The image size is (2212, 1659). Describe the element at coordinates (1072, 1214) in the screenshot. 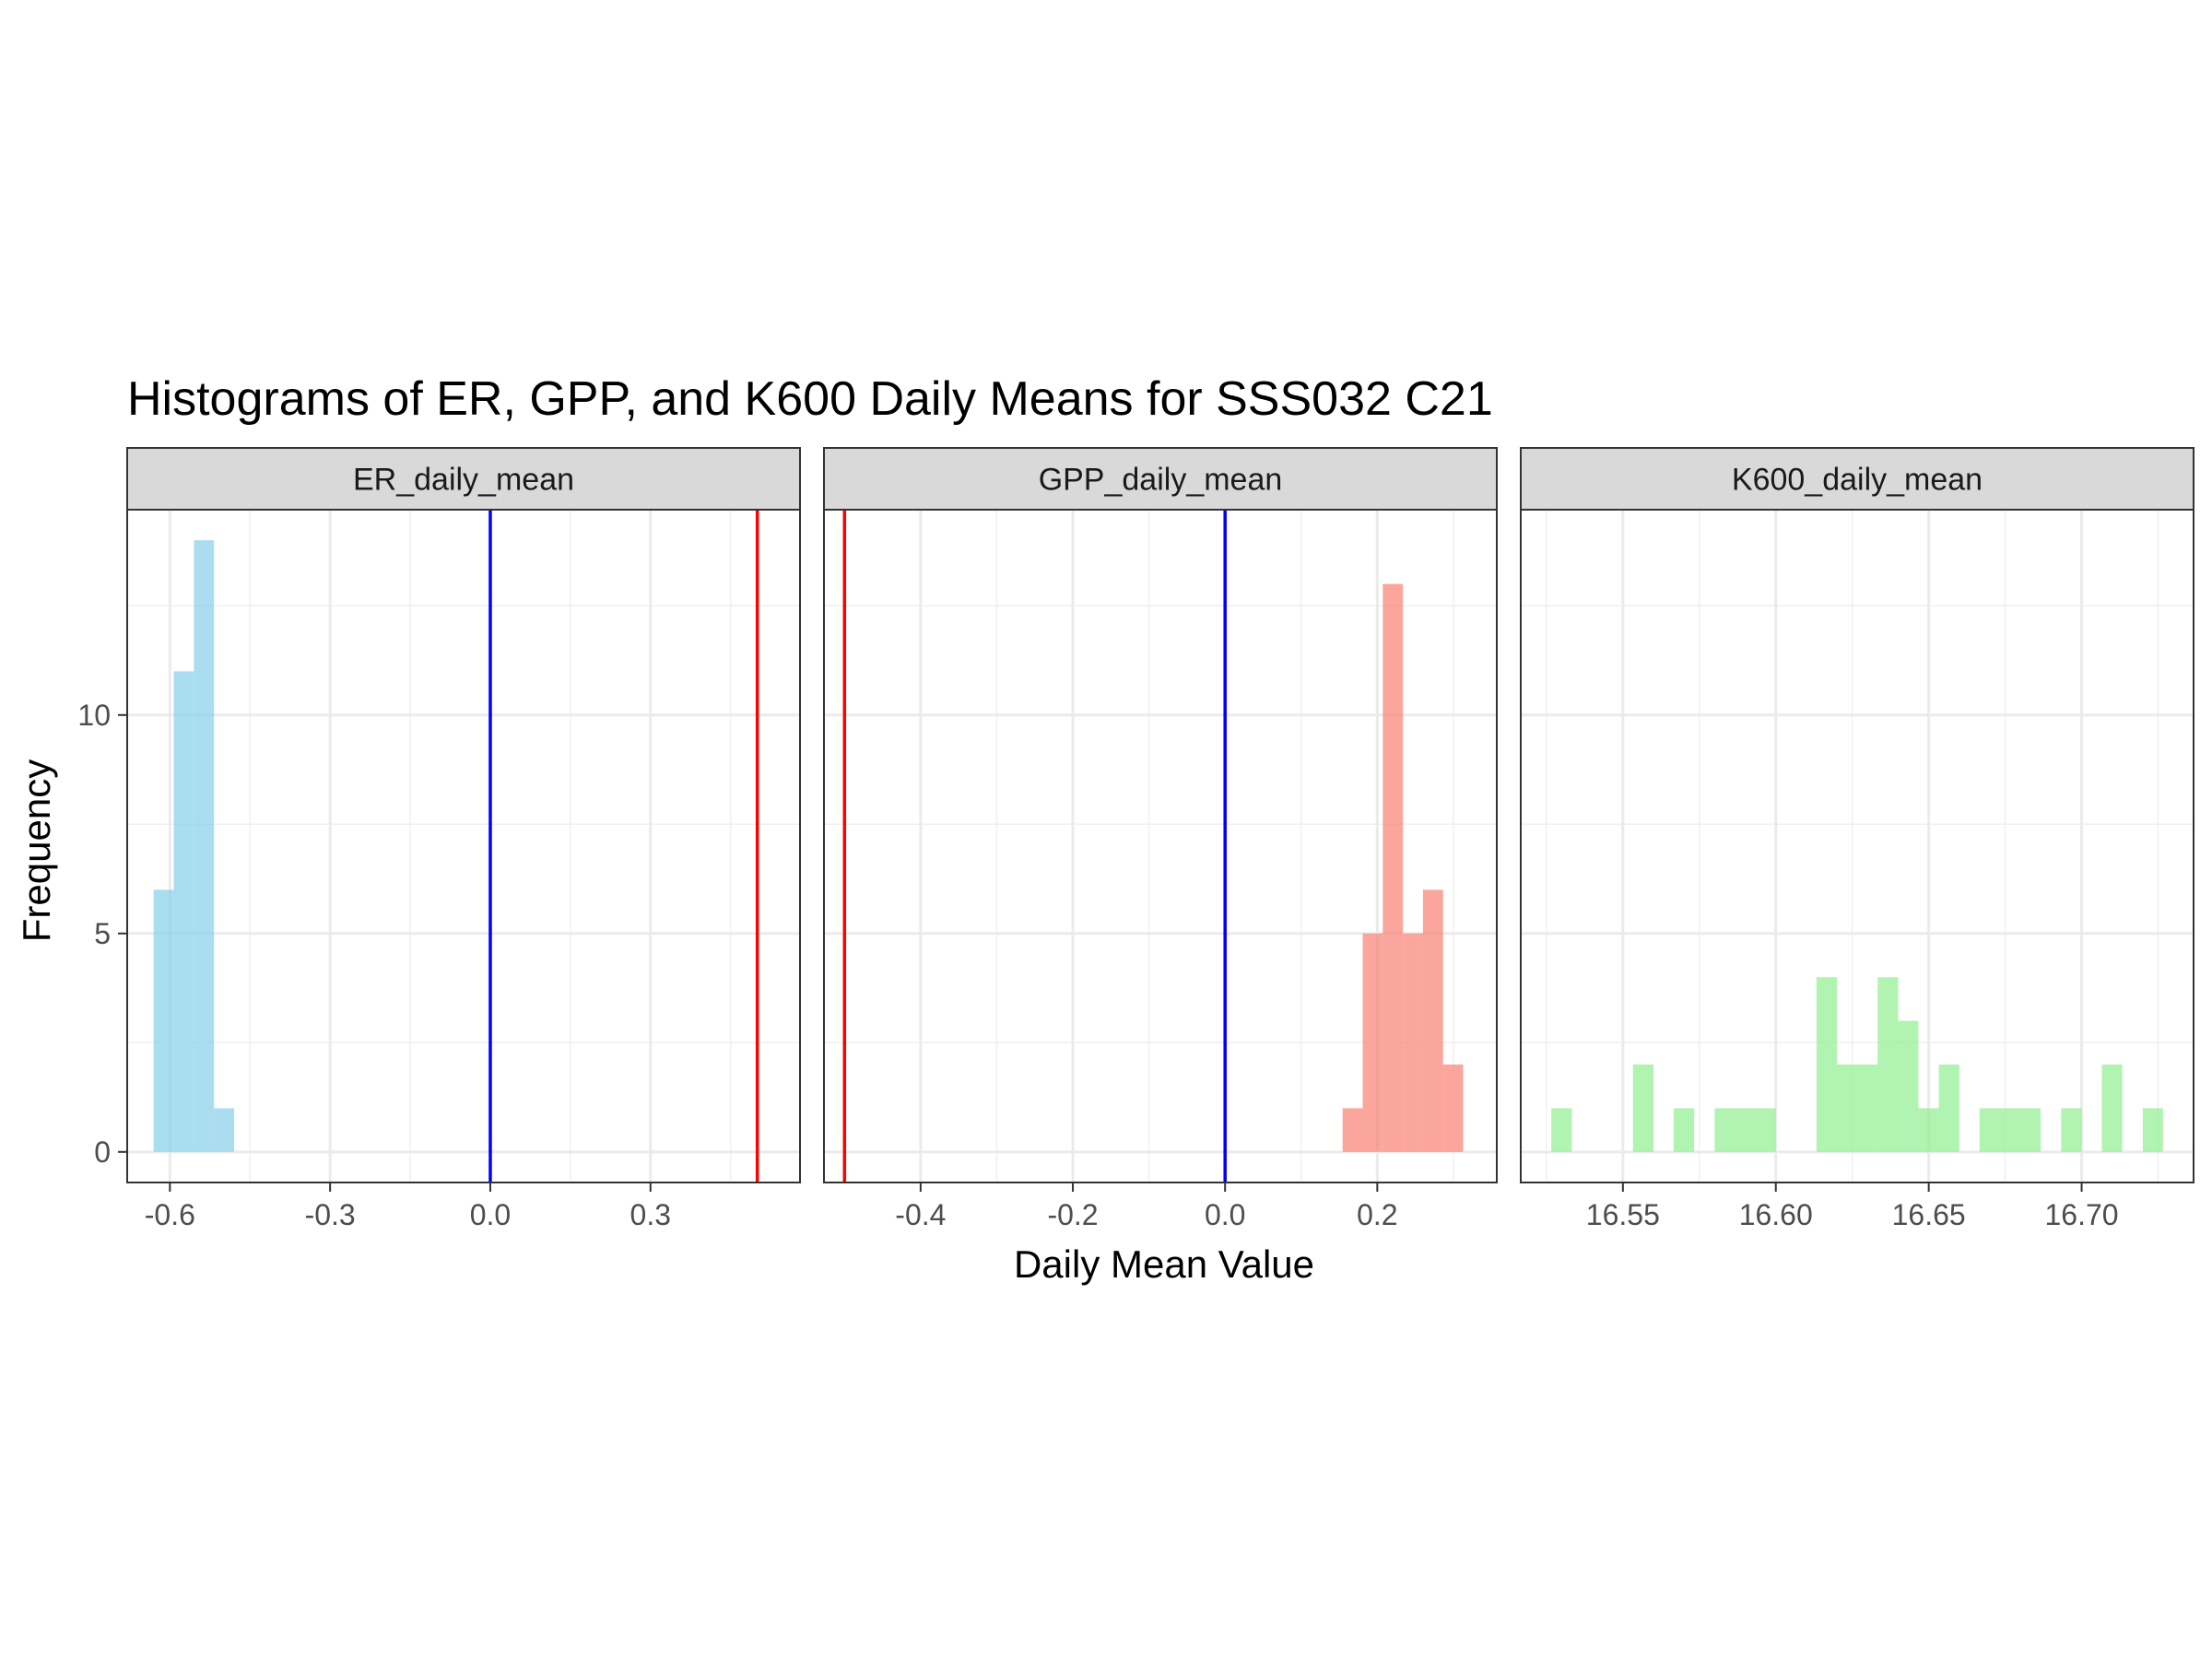

I see `x-tick-label: -0.2` at that location.